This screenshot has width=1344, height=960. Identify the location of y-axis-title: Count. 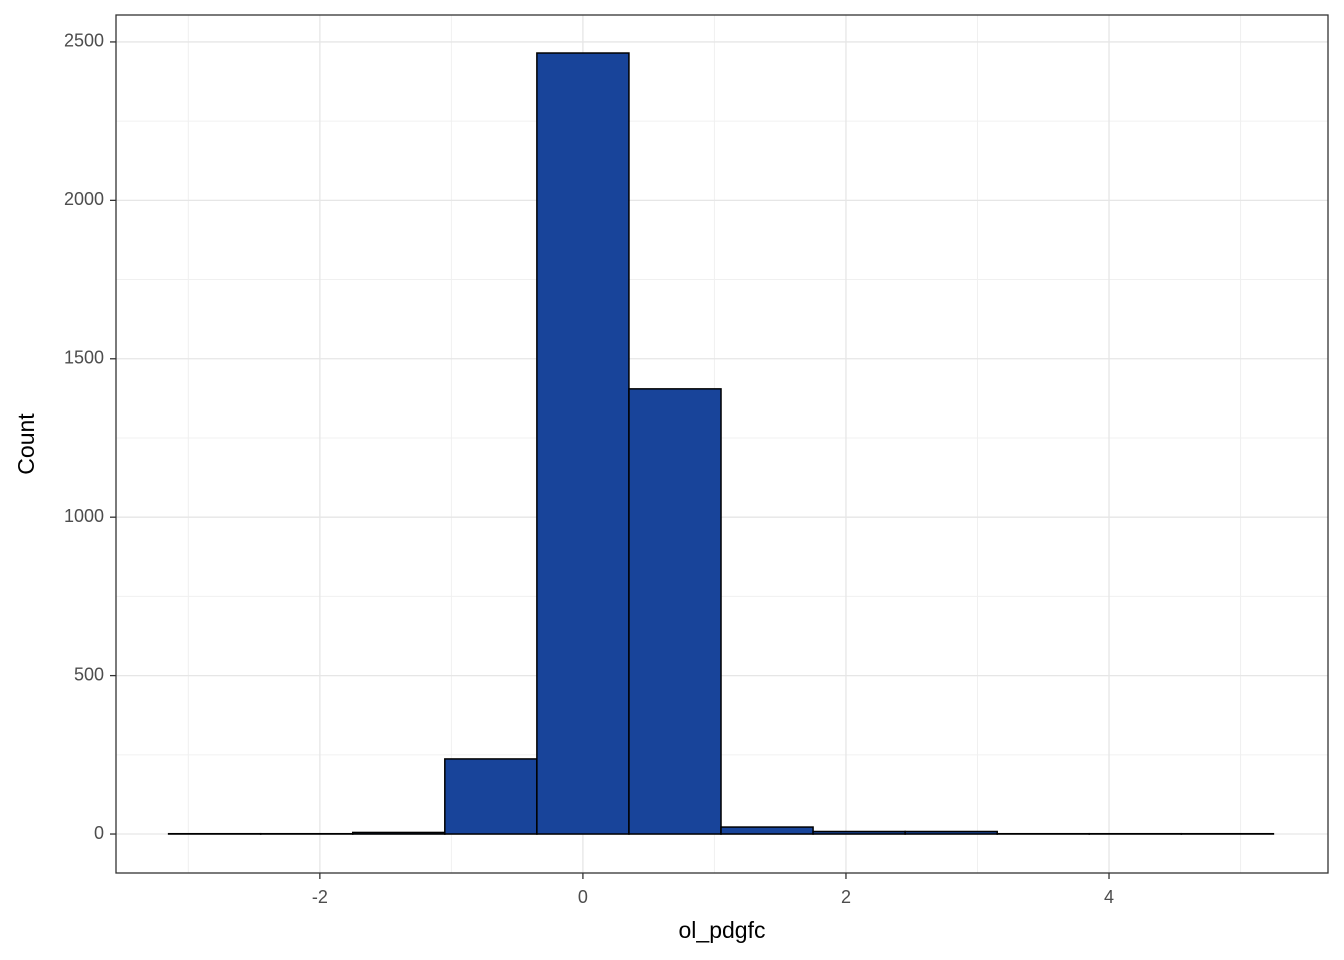
(26, 444).